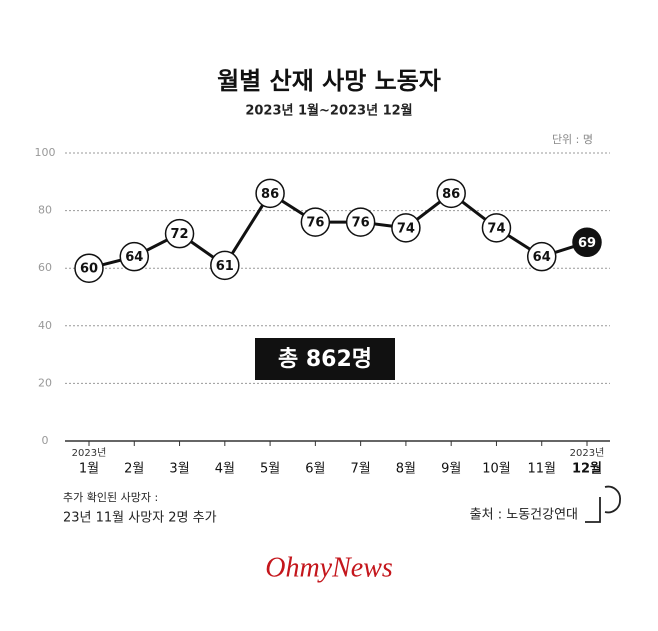  I want to click on total-box, so click(325, 359).